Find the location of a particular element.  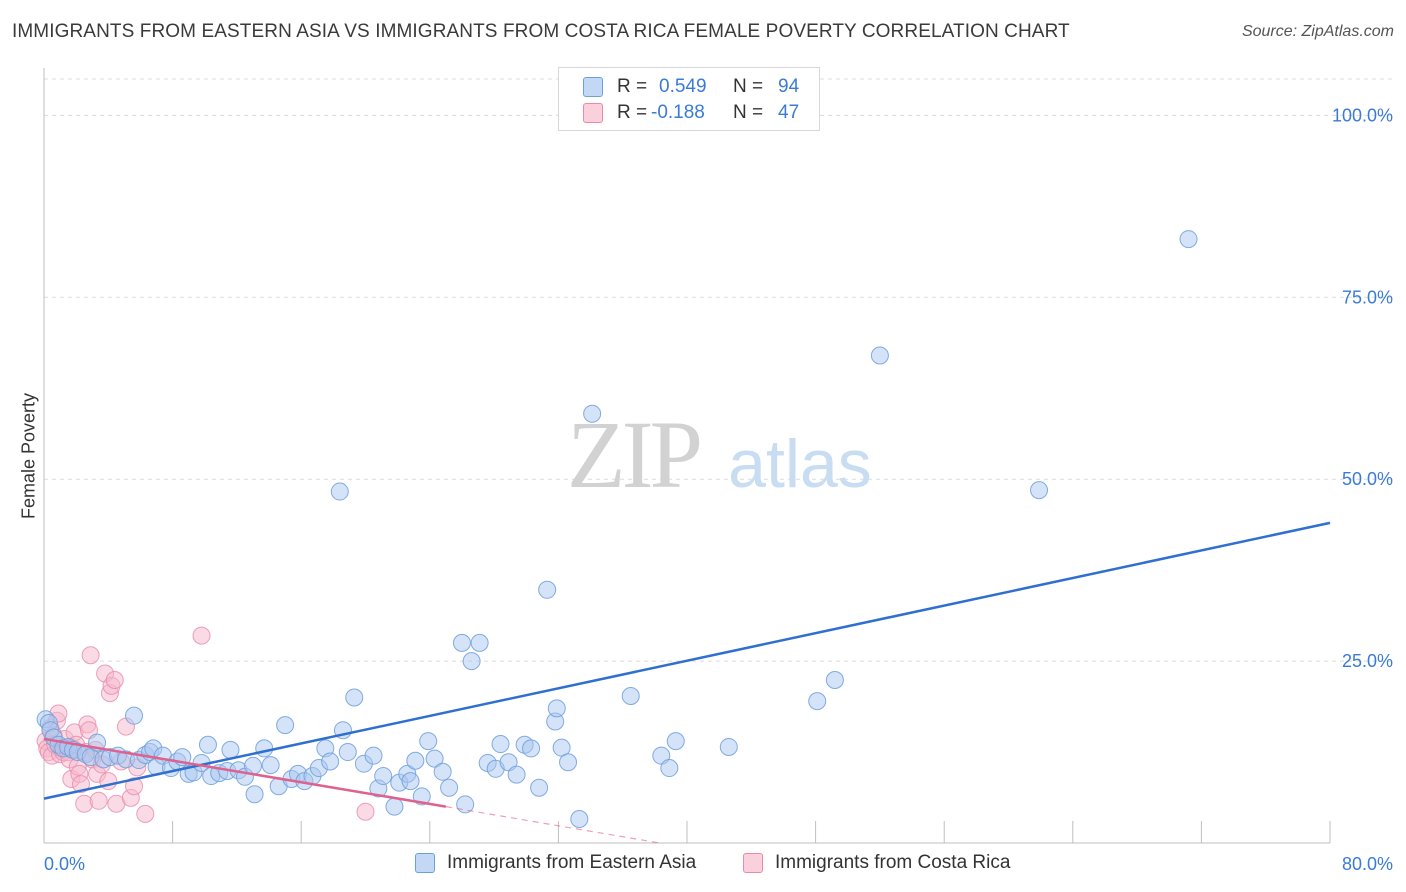

y-tick-label: 50.0% is located at coordinates (1367, 479).